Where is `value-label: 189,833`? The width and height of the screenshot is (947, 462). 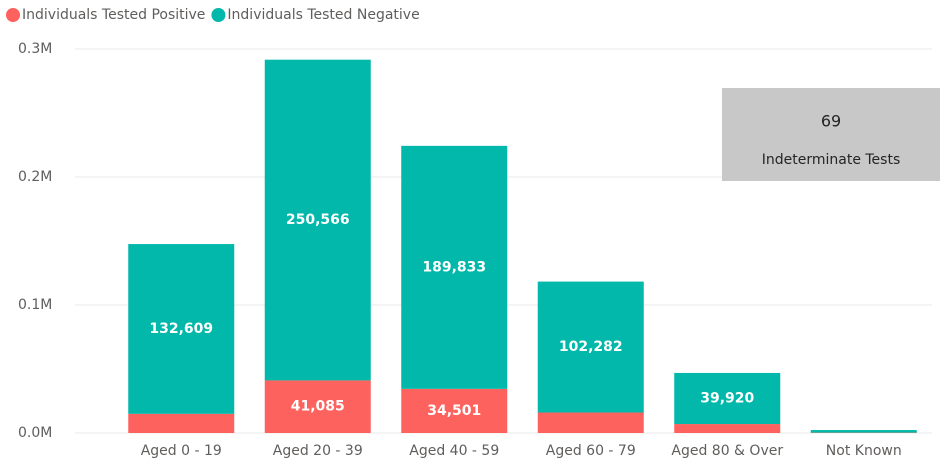 value-label: 189,833 is located at coordinates (454, 267).